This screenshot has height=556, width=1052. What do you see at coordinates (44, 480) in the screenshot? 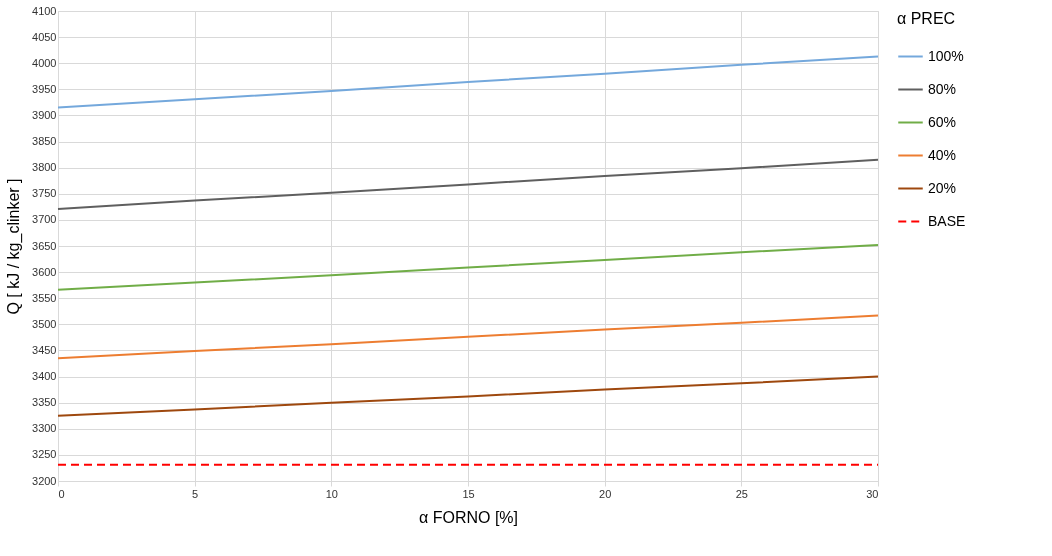
I see `y-tick-label: 3200` at bounding box center [44, 480].